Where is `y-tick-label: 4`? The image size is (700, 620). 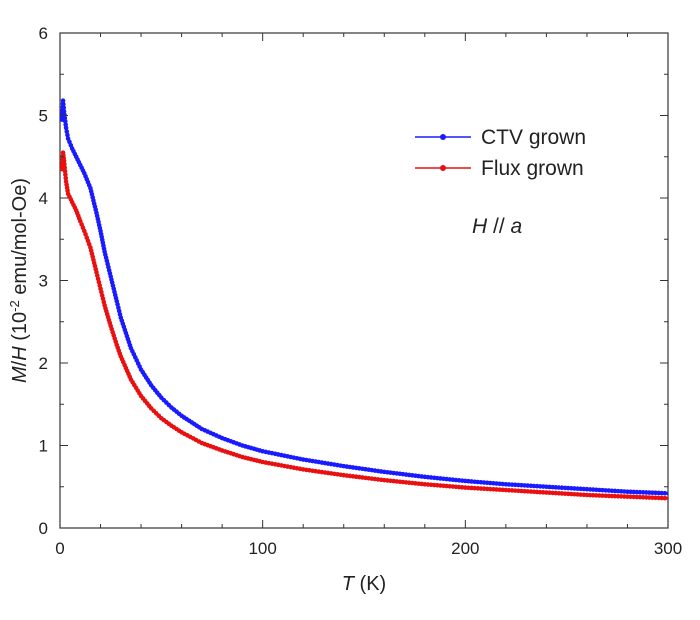
y-tick-label: 4 is located at coordinates (43, 198).